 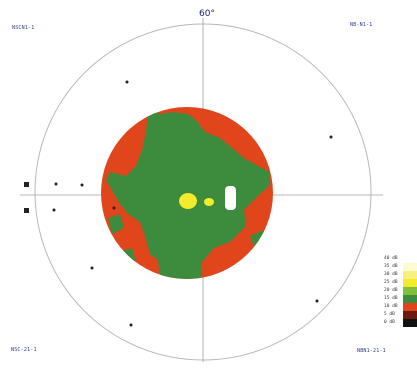 I want to click on legend-label: 15 dB, so click(x=391, y=298).